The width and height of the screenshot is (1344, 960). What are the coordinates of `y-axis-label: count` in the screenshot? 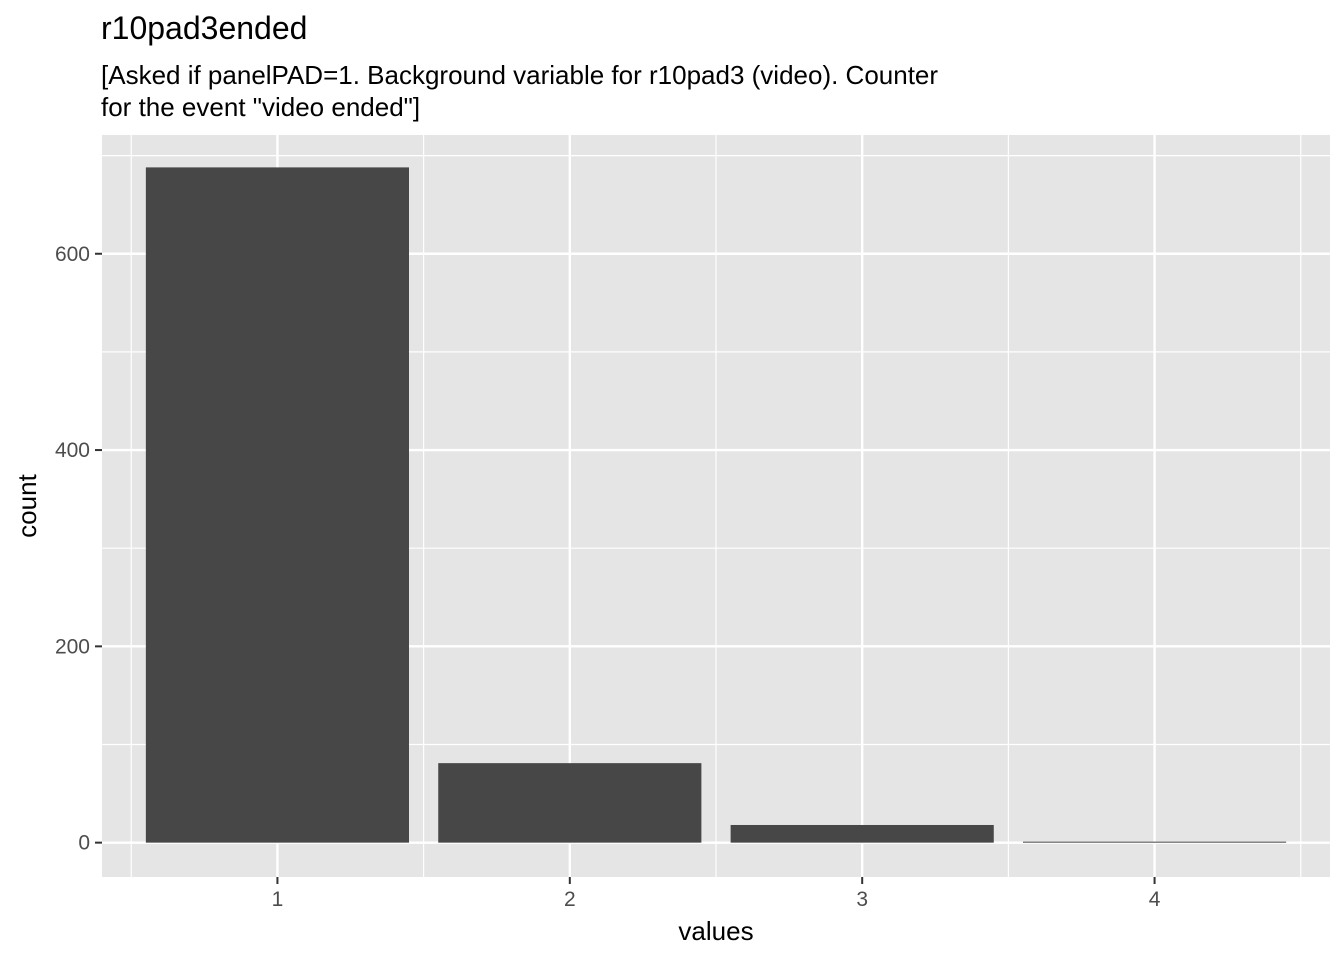 It's located at (27, 505).